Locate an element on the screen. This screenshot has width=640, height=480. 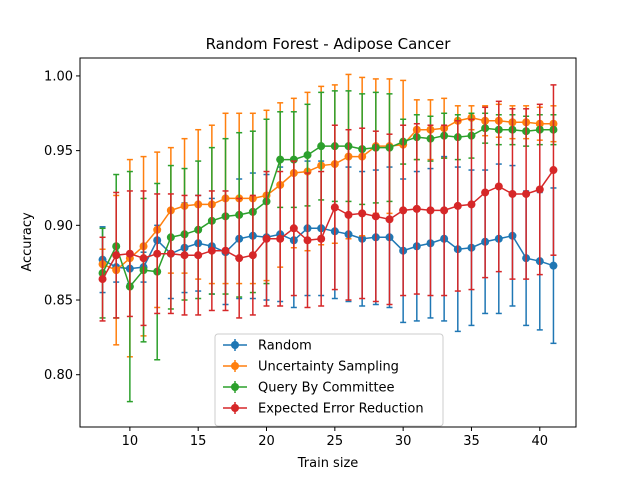
legend-frame is located at coordinates (329, 380).